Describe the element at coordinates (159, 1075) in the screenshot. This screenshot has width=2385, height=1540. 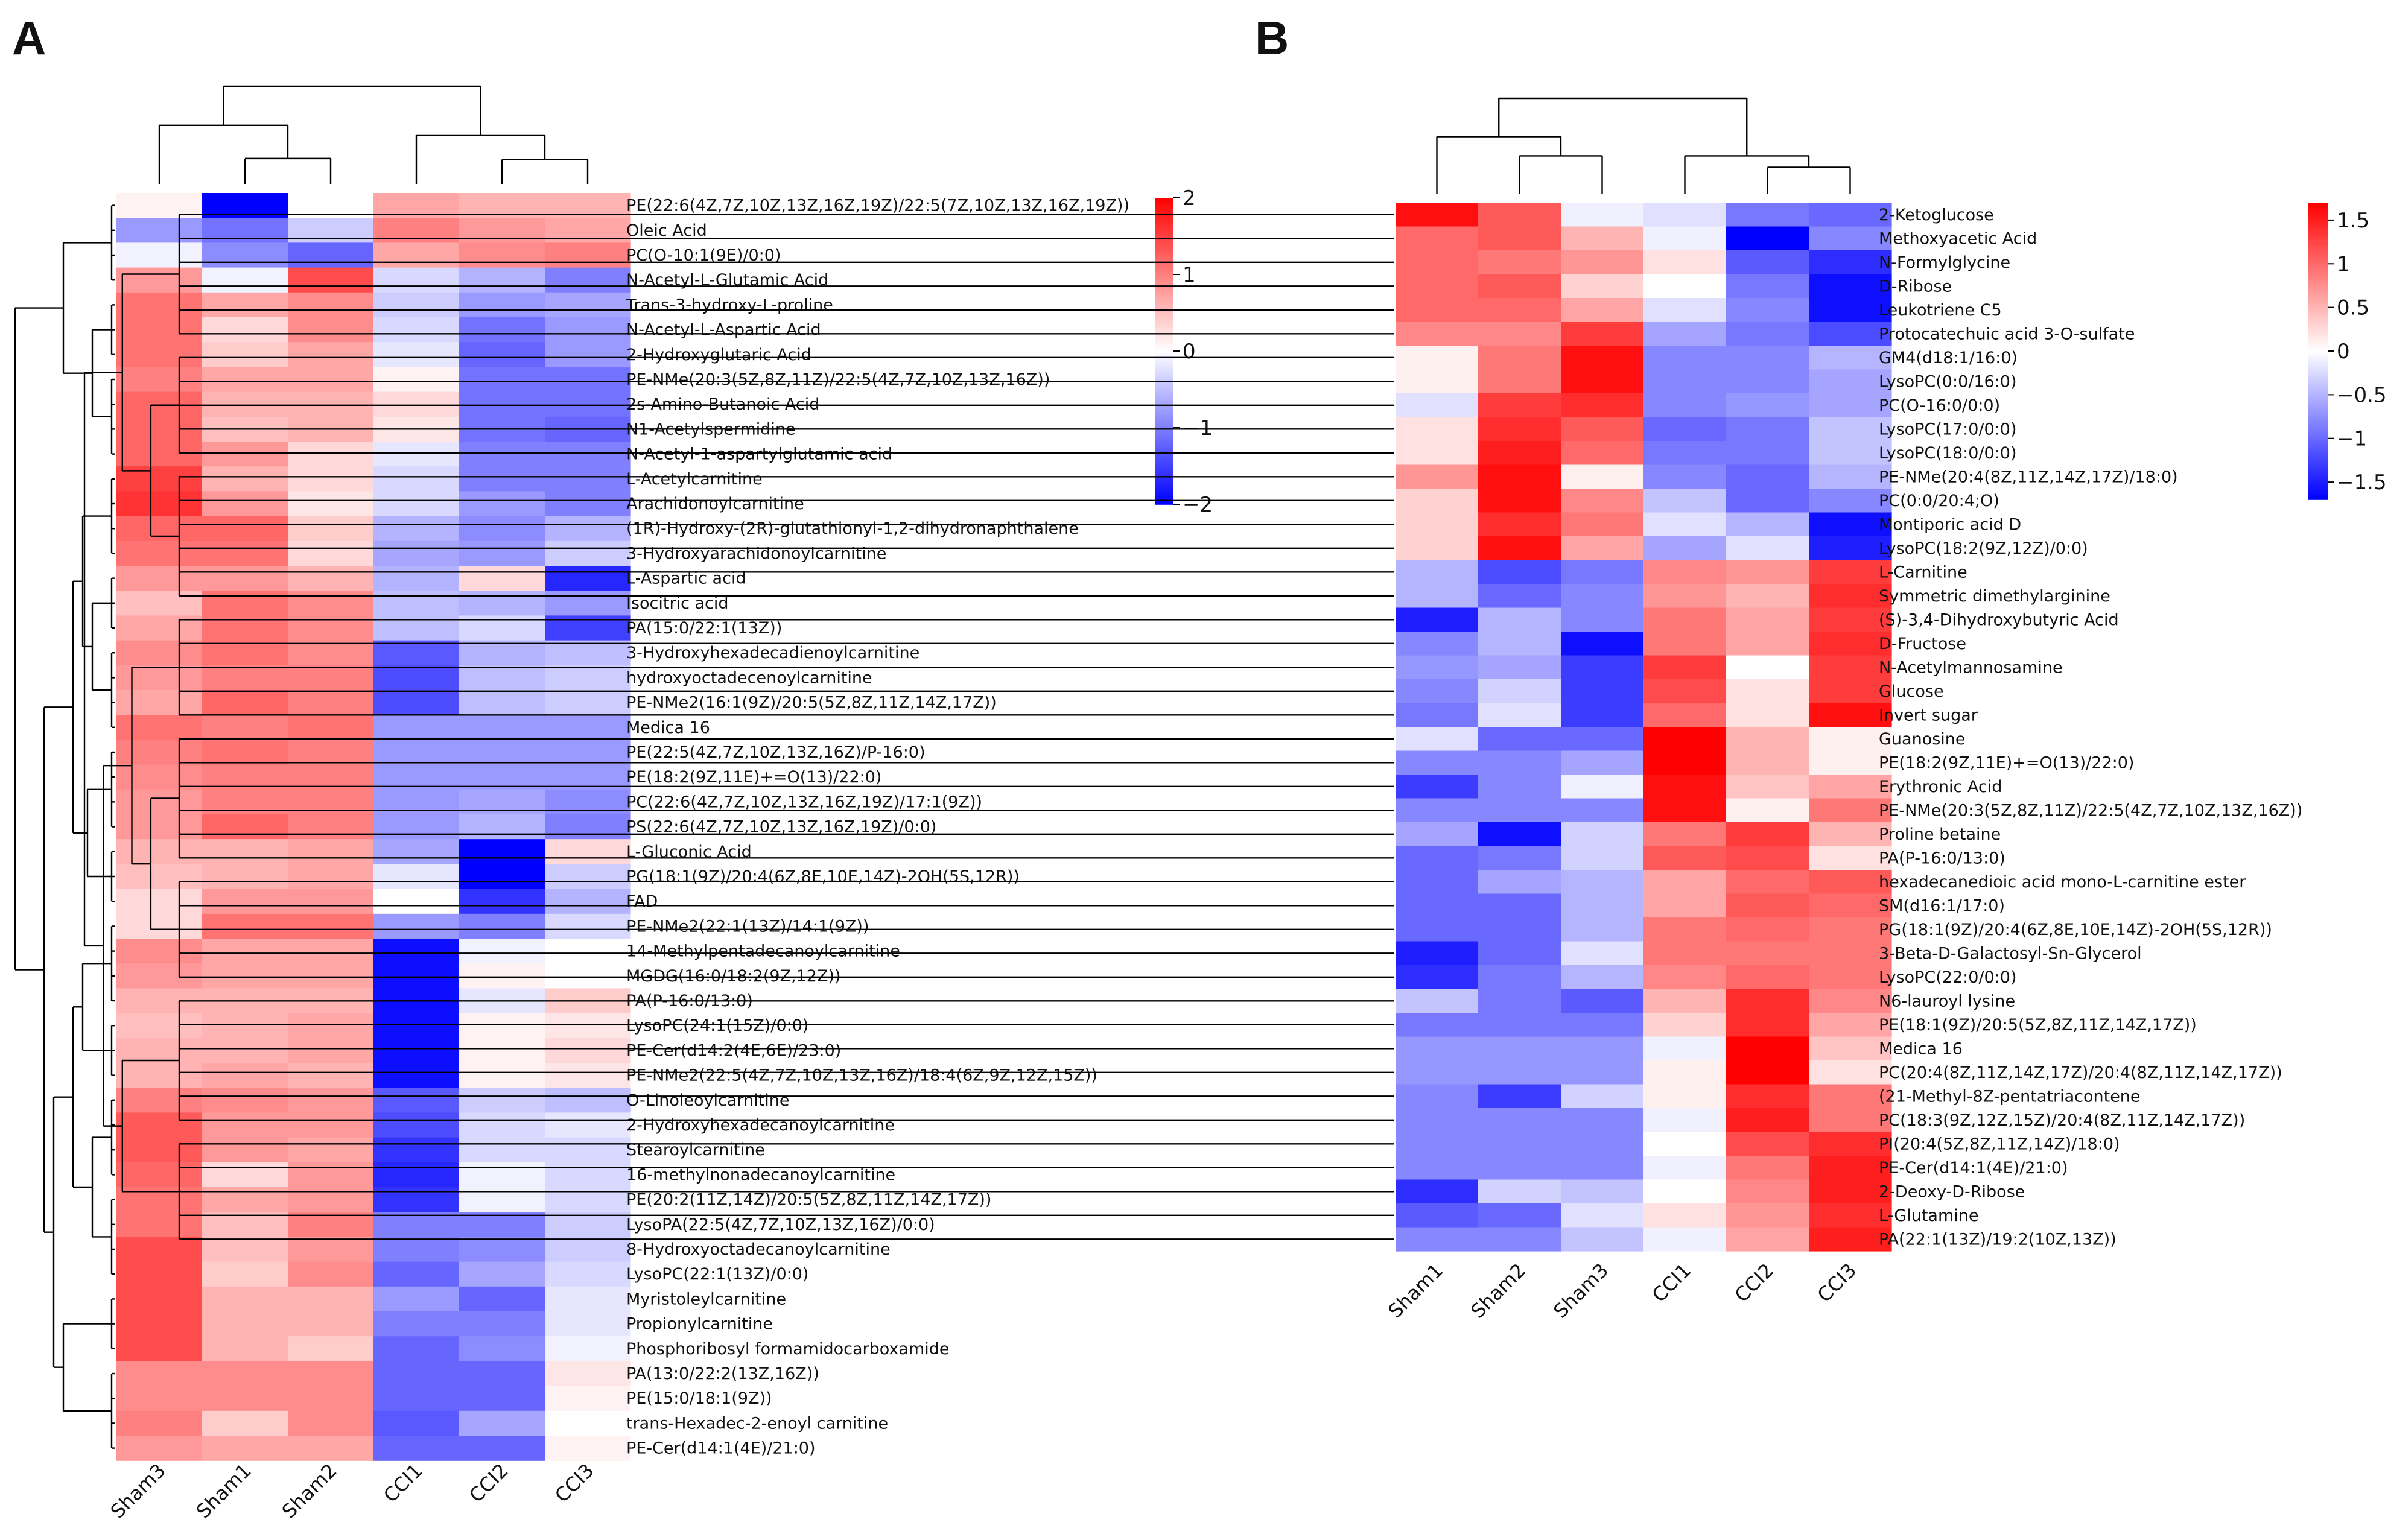
I see `heatmap-cell-sham3-r36` at that location.